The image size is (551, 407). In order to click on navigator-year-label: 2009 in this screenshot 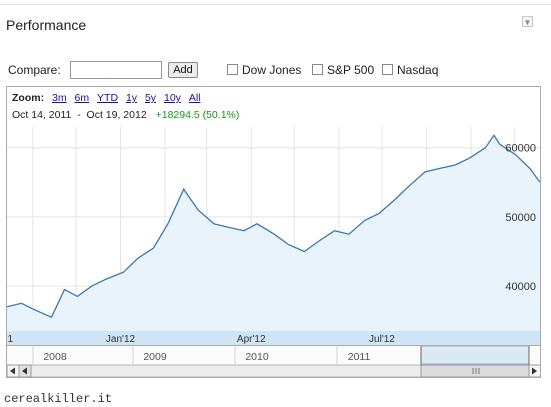, I will do `click(155, 357)`.